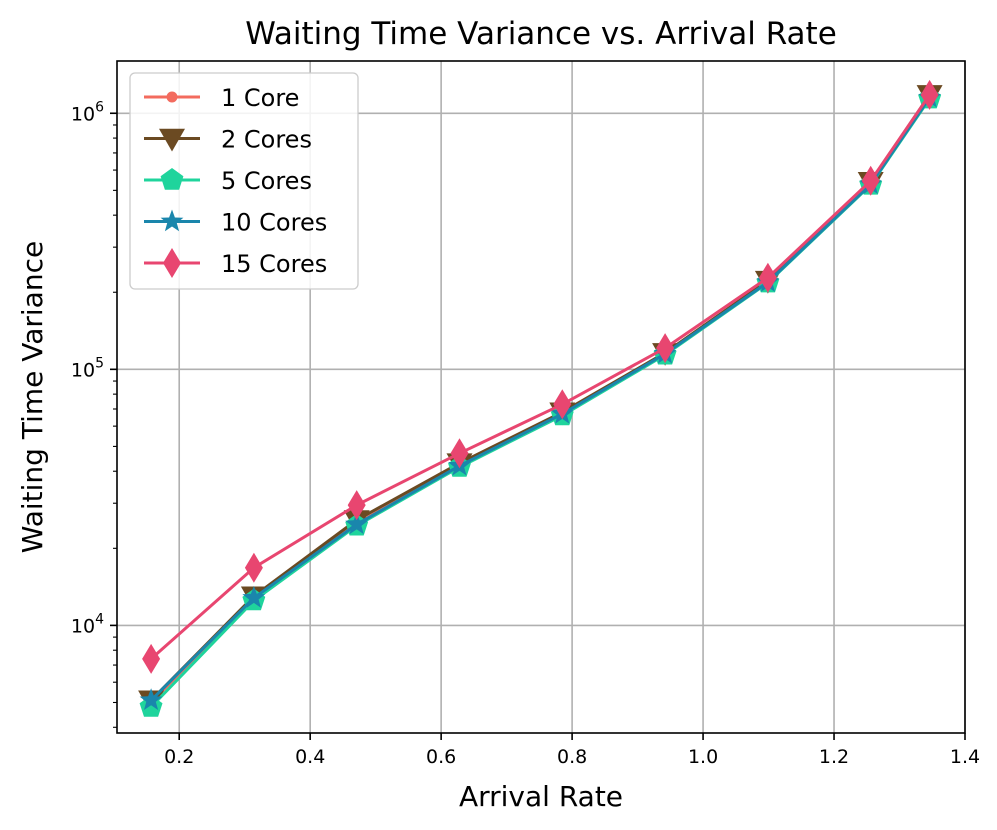  I want to click on x-tick-label: 1.4, so click(965, 757).